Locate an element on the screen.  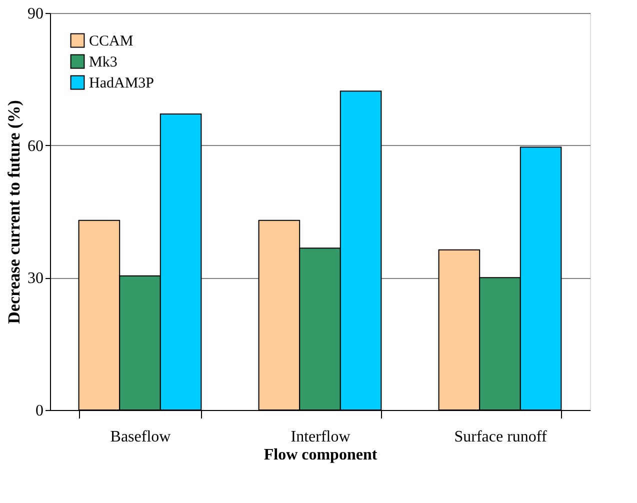
legend-label: HadAM3P is located at coordinates (121, 84).